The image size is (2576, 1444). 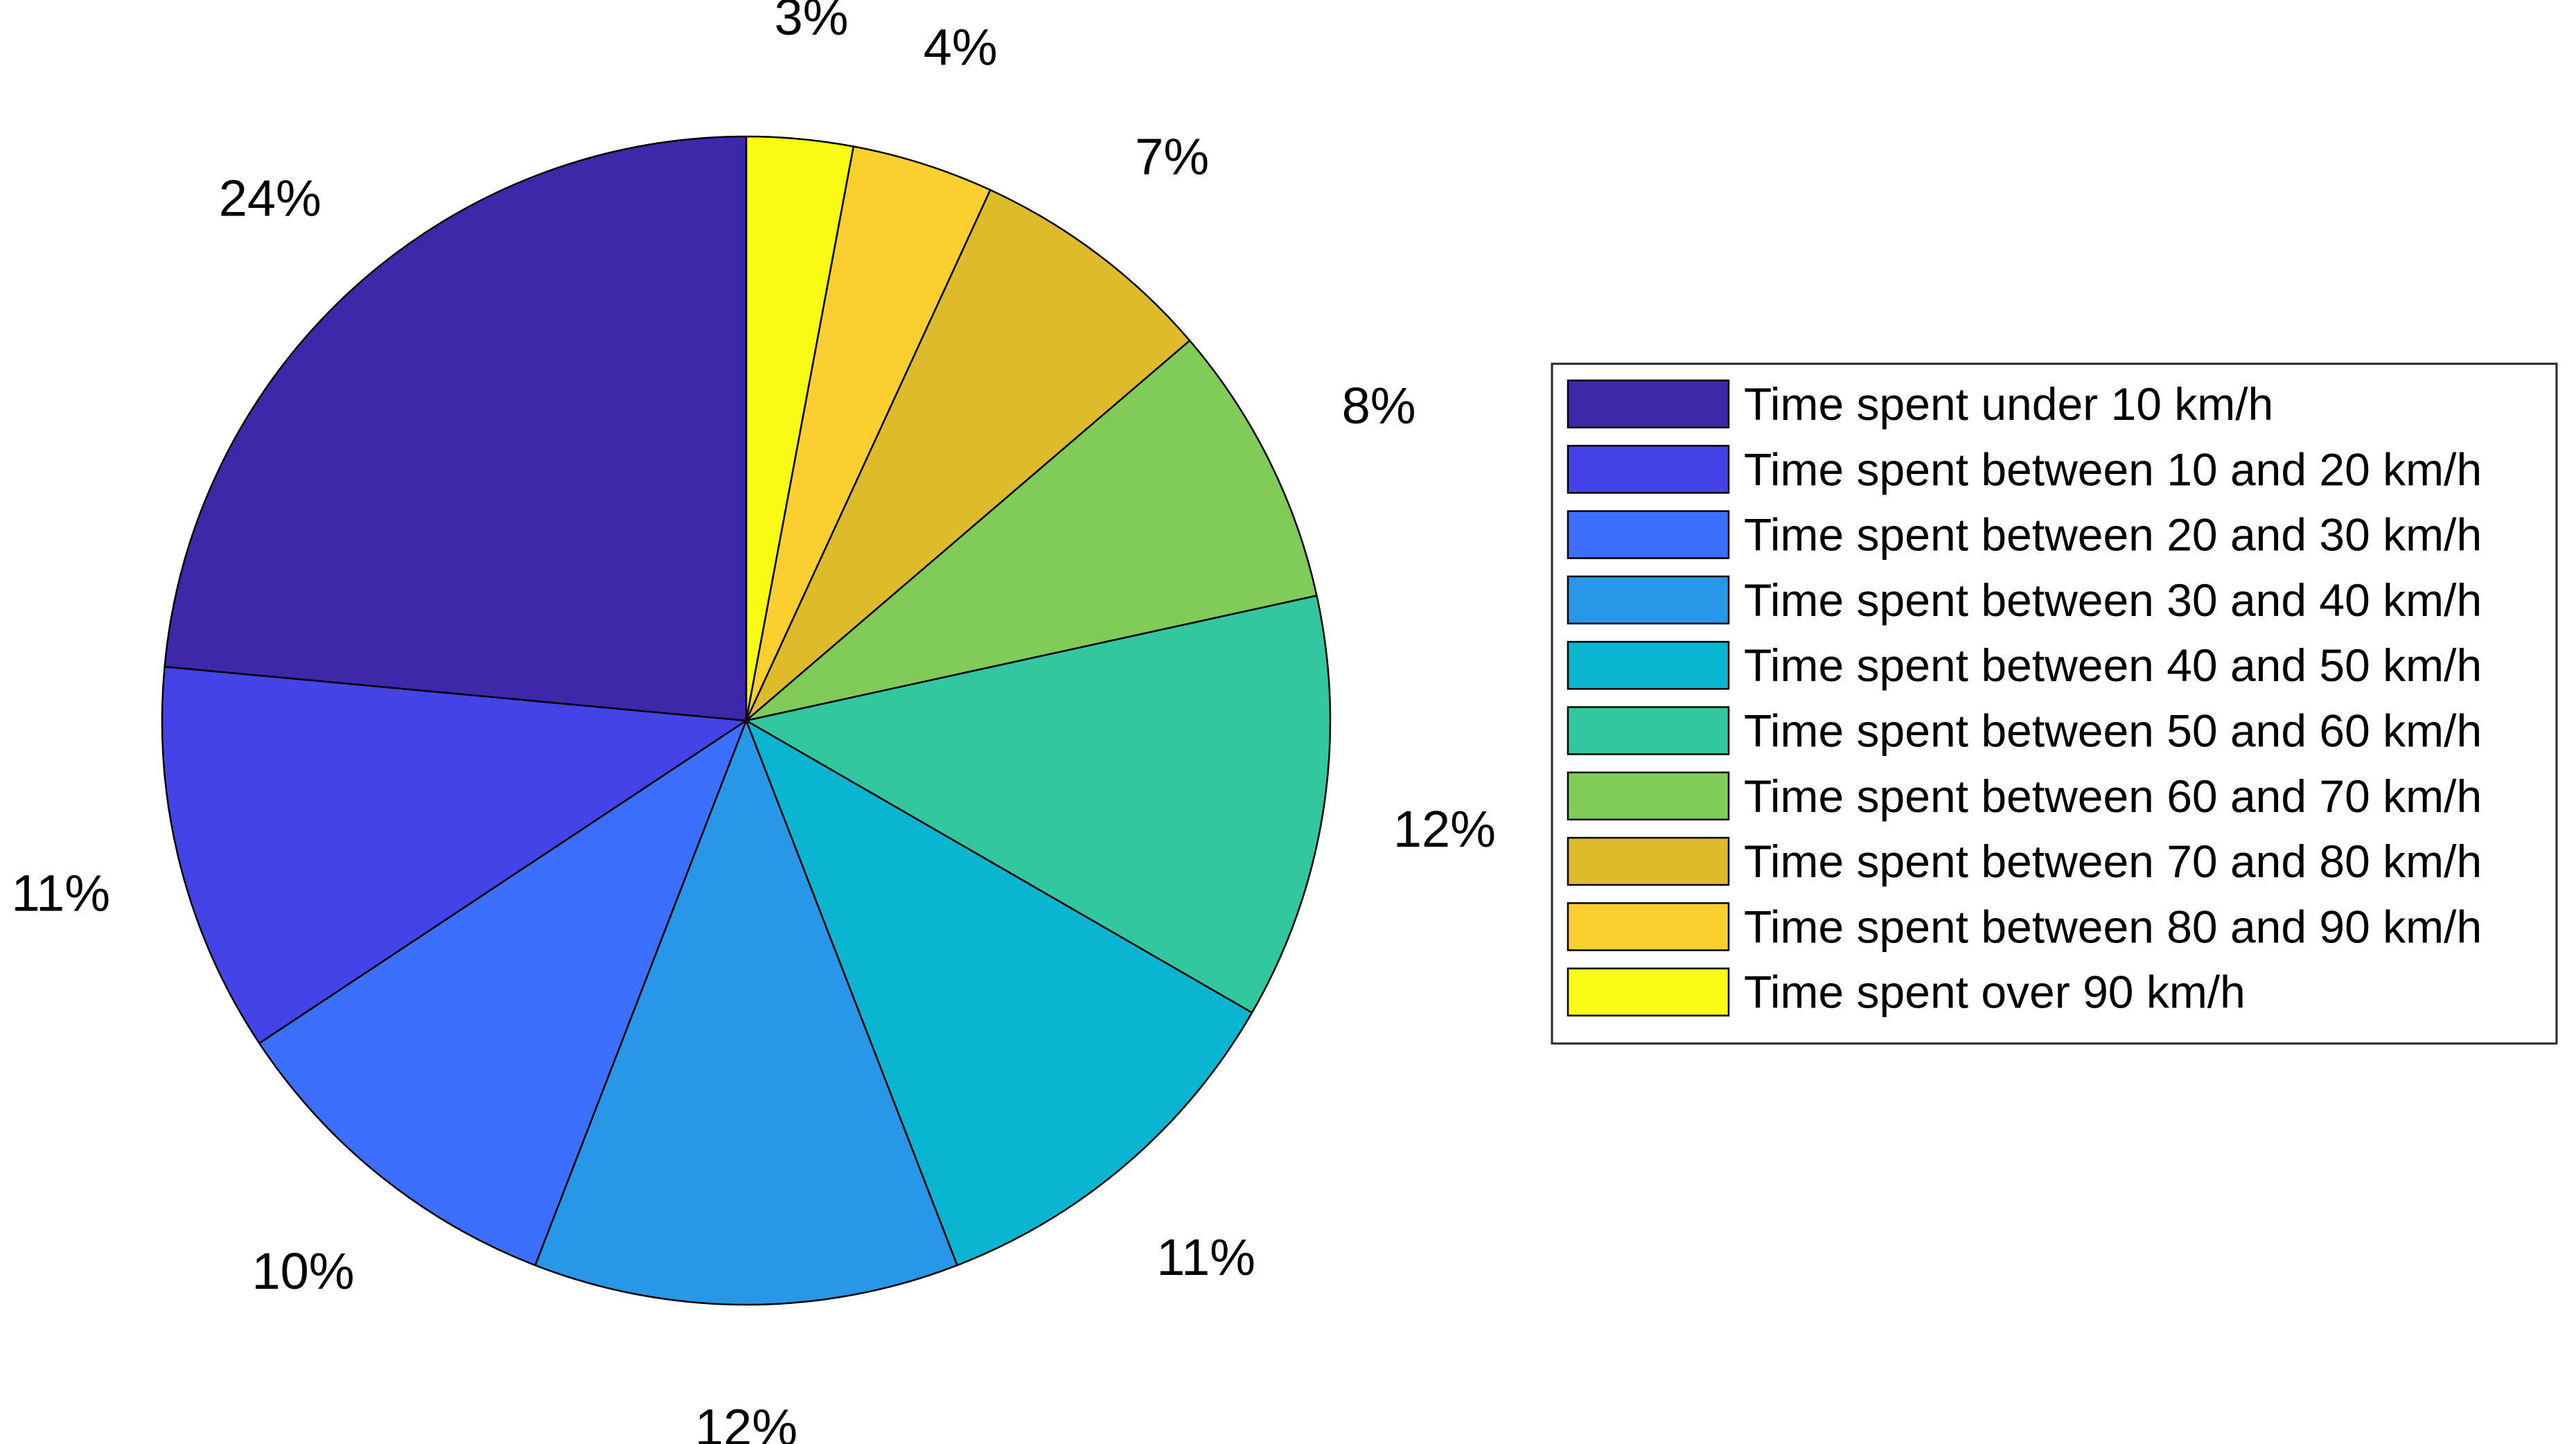 I want to click on slice-percent-label: 24%, so click(x=270, y=199).